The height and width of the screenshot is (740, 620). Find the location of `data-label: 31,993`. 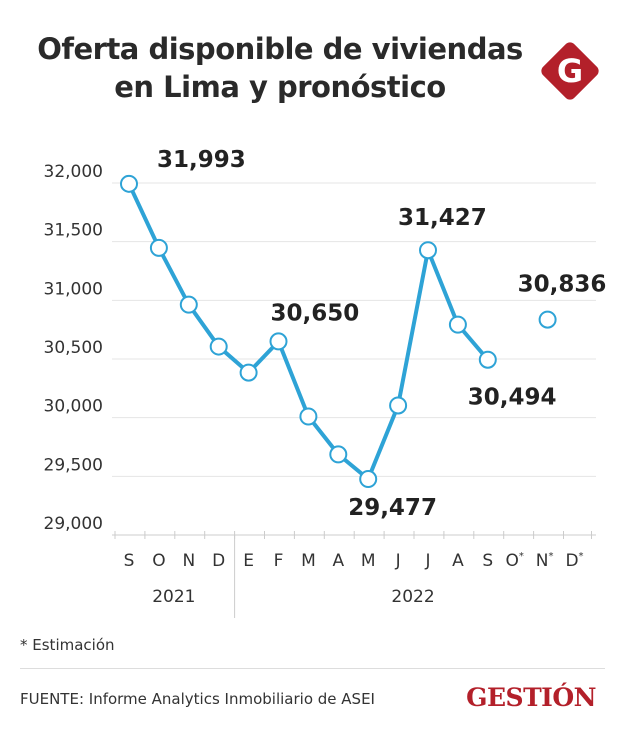

data-label: 31,993 is located at coordinates (201, 160).